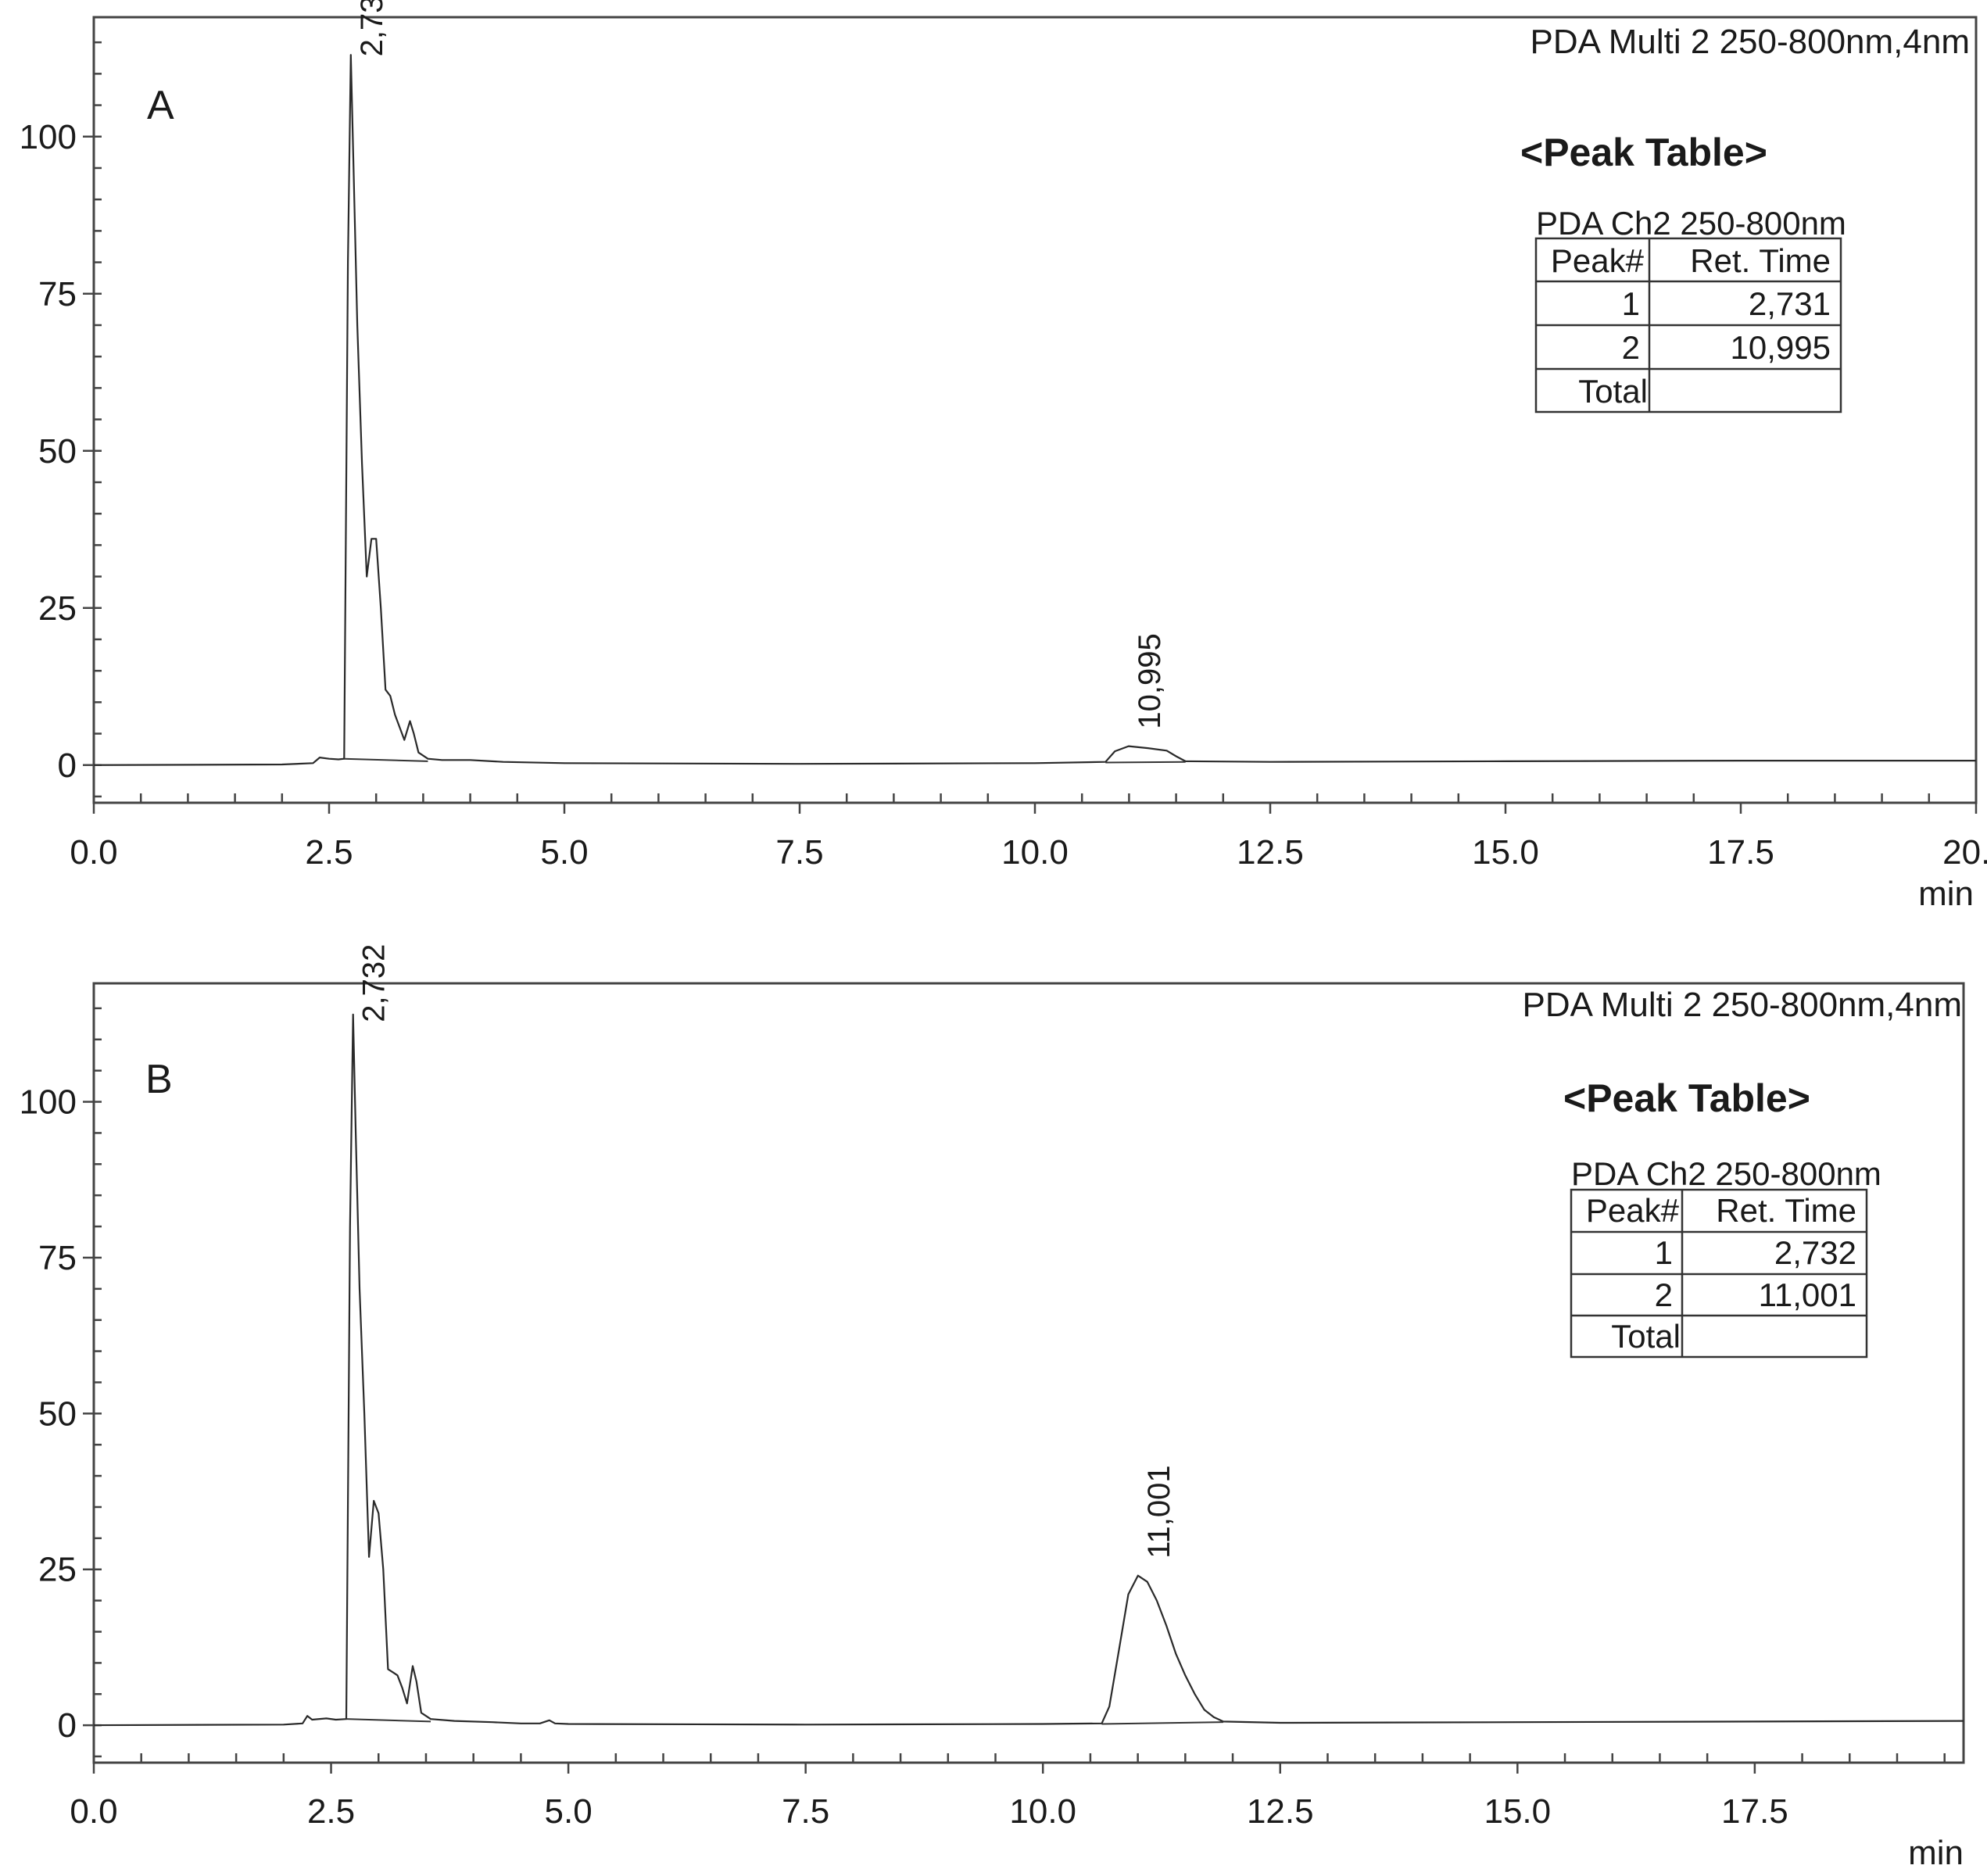 This screenshot has width=1987, height=1876. Describe the element at coordinates (372, 28) in the screenshot. I see `peak-label: 2,731` at that location.